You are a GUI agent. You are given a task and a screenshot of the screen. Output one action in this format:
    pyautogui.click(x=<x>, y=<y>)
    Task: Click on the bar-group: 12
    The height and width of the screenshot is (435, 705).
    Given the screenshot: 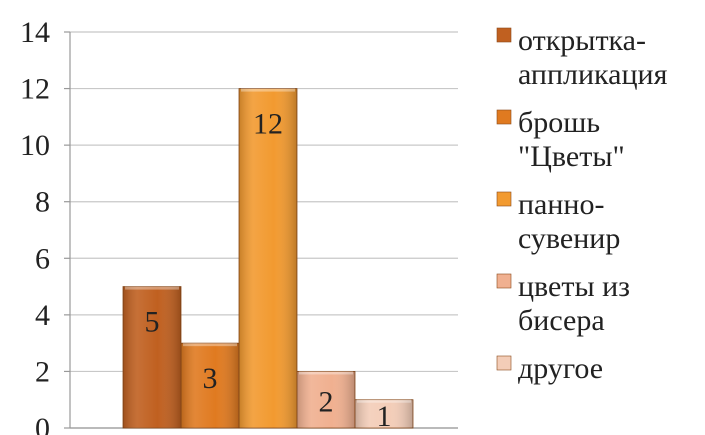 What is the action you would take?
    pyautogui.click(x=268, y=258)
    